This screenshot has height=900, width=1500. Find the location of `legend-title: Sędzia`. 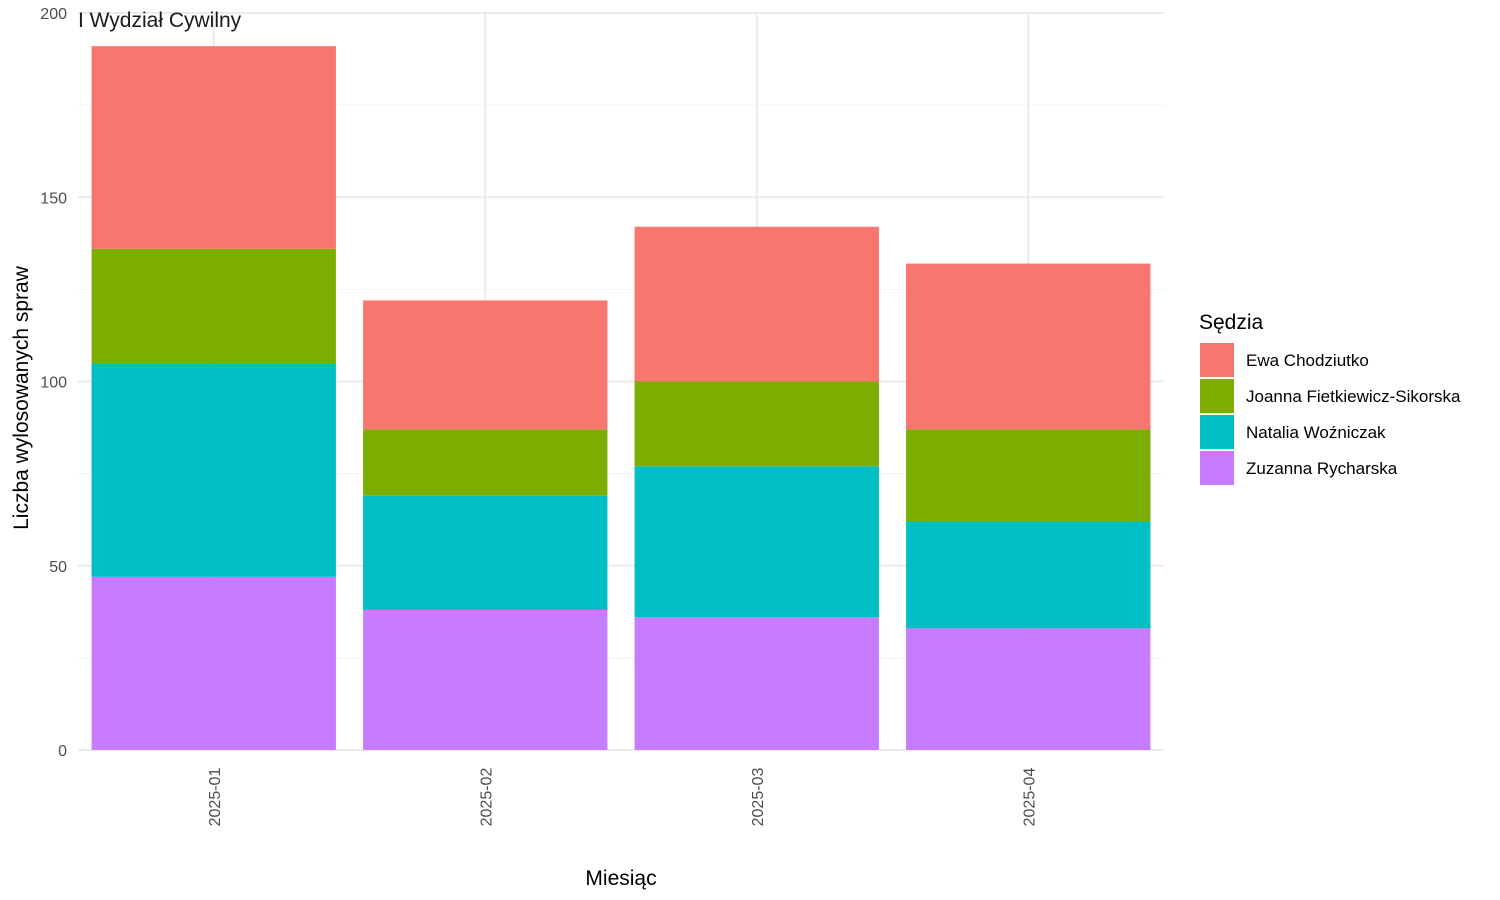

legend-title: Sędzia is located at coordinates (1231, 322).